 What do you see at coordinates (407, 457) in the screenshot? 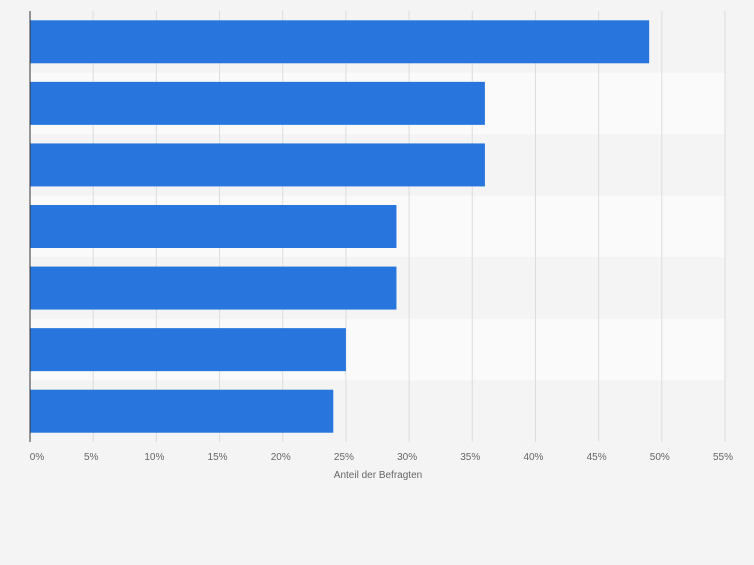
I see `x-tick-label: 30%` at bounding box center [407, 457].